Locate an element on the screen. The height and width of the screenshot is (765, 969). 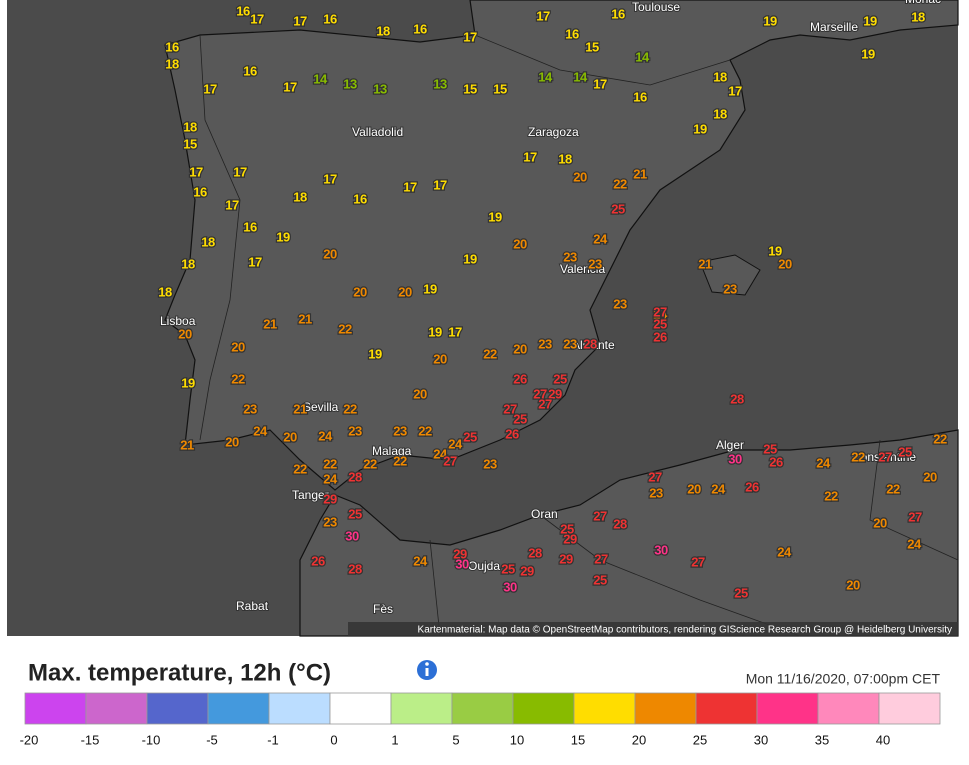
legend-tick-label: 35 is located at coordinates (822, 739).